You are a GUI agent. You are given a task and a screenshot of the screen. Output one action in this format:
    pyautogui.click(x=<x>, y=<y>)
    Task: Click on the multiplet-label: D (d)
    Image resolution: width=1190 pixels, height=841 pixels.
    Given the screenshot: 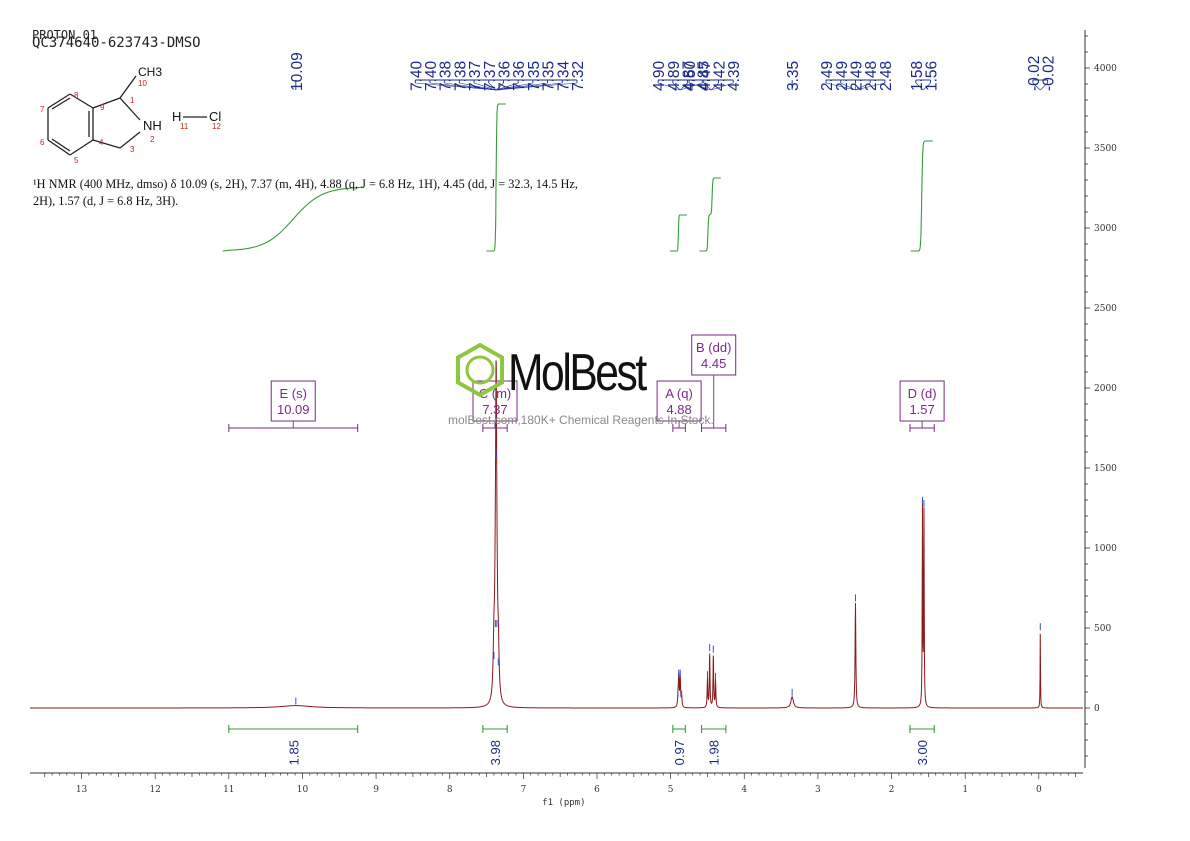 What is the action you would take?
    pyautogui.click(x=922, y=393)
    